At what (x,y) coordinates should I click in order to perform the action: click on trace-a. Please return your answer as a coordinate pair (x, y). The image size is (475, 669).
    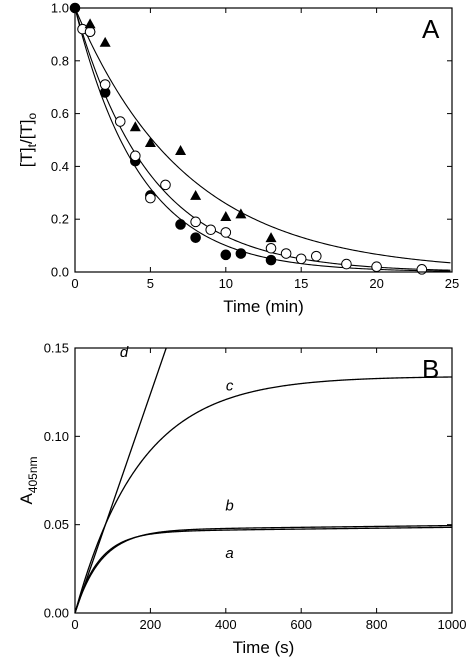
    Looking at the image, I should click on (263, 570).